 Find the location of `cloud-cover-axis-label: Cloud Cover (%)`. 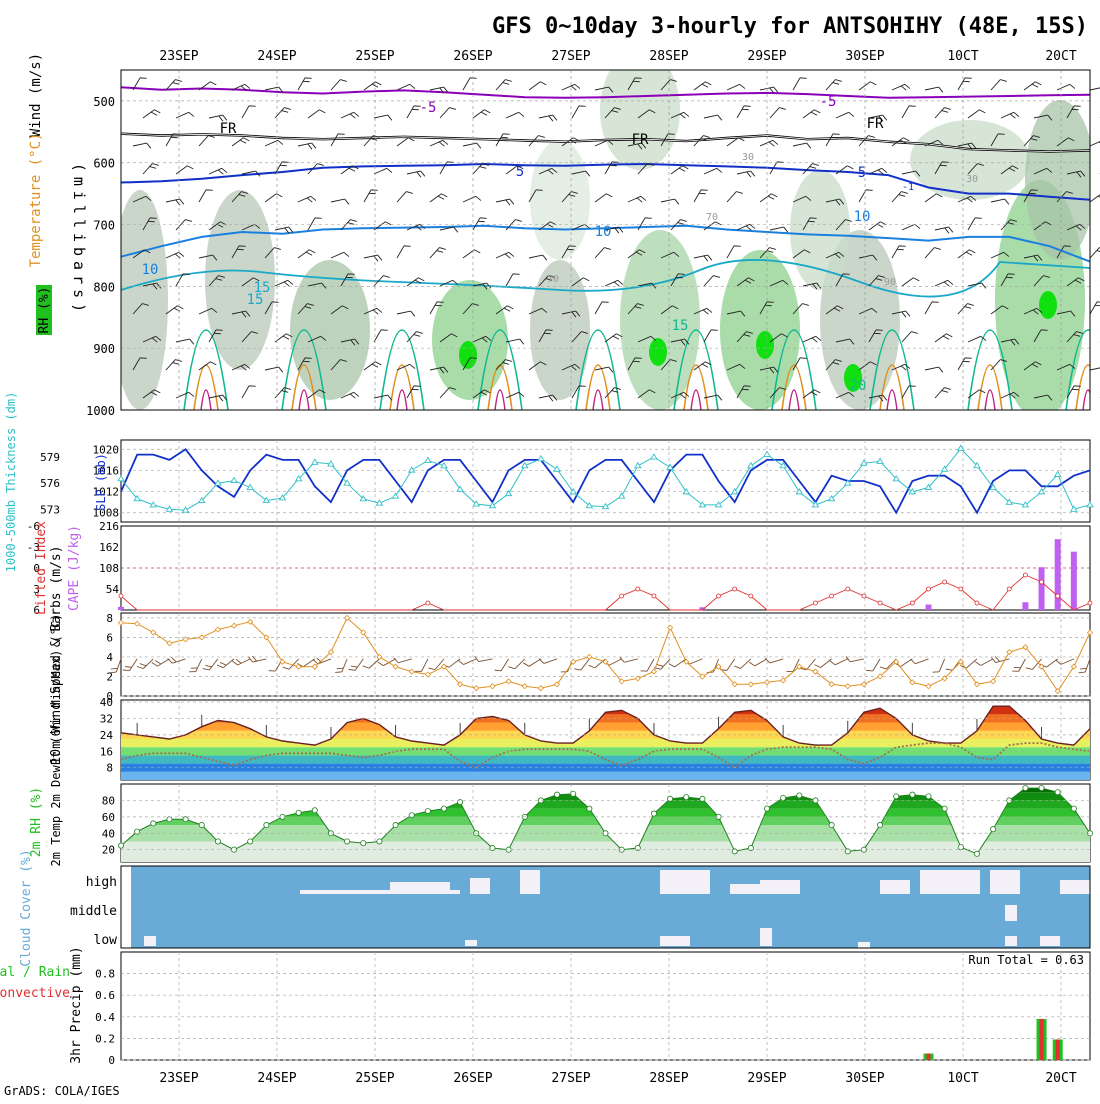

cloud-cover-axis-label: Cloud Cover (%) is located at coordinates (26, 907).